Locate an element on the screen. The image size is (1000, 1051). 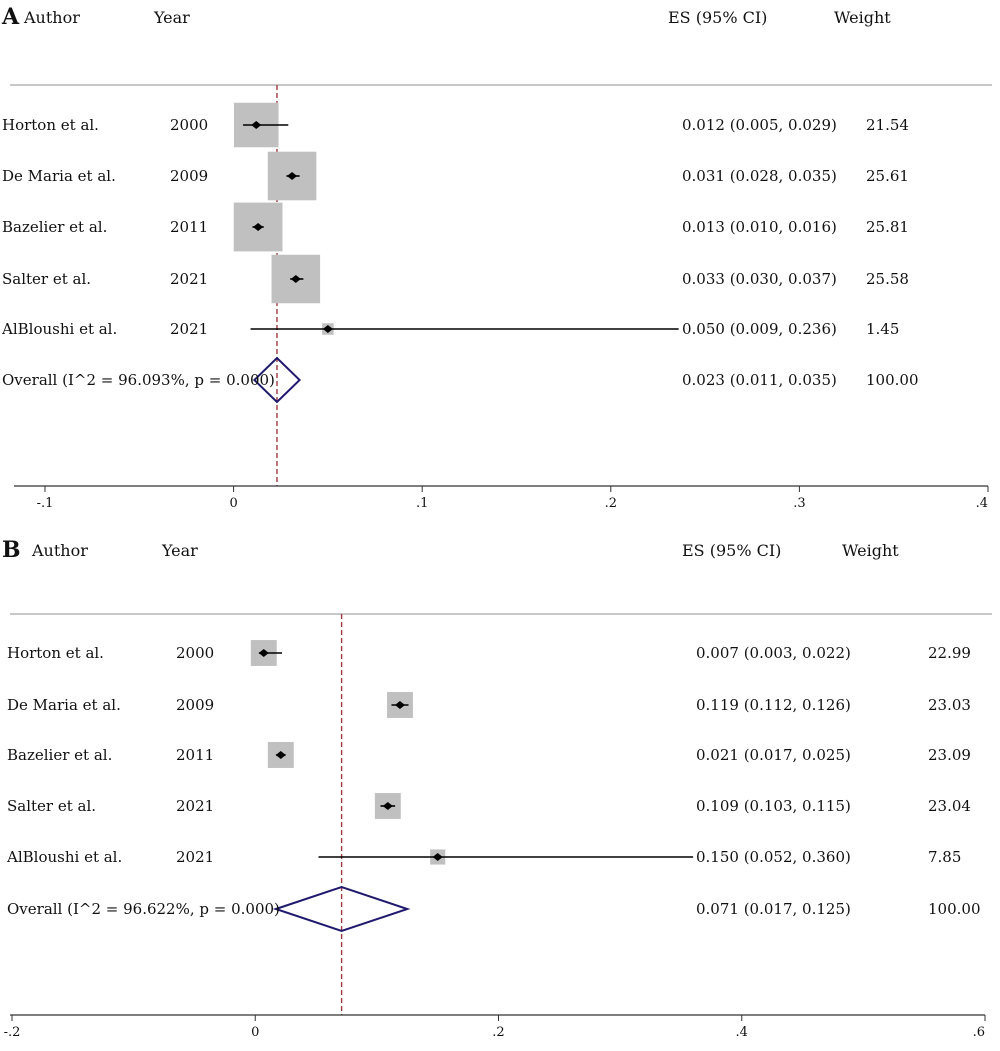
overall-label: Overall (I^2 = 96.093%, p = 0.000) is located at coordinates (138, 380).